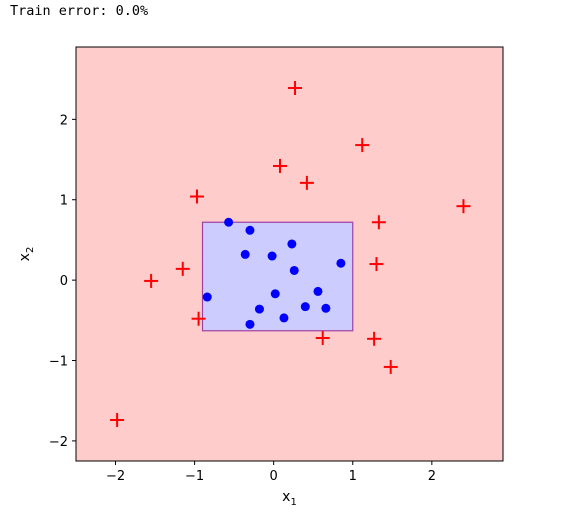 This screenshot has width=562, height=513. I want to click on classifier-region, so click(277, 276).